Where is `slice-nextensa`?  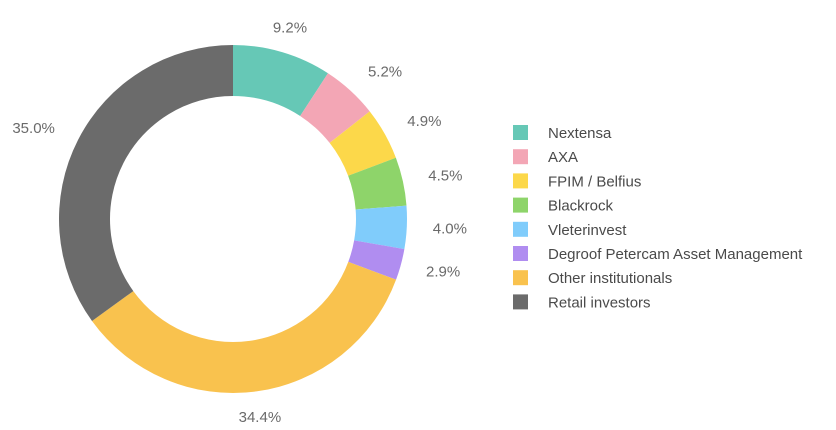
slice-nextensa is located at coordinates (280, 80).